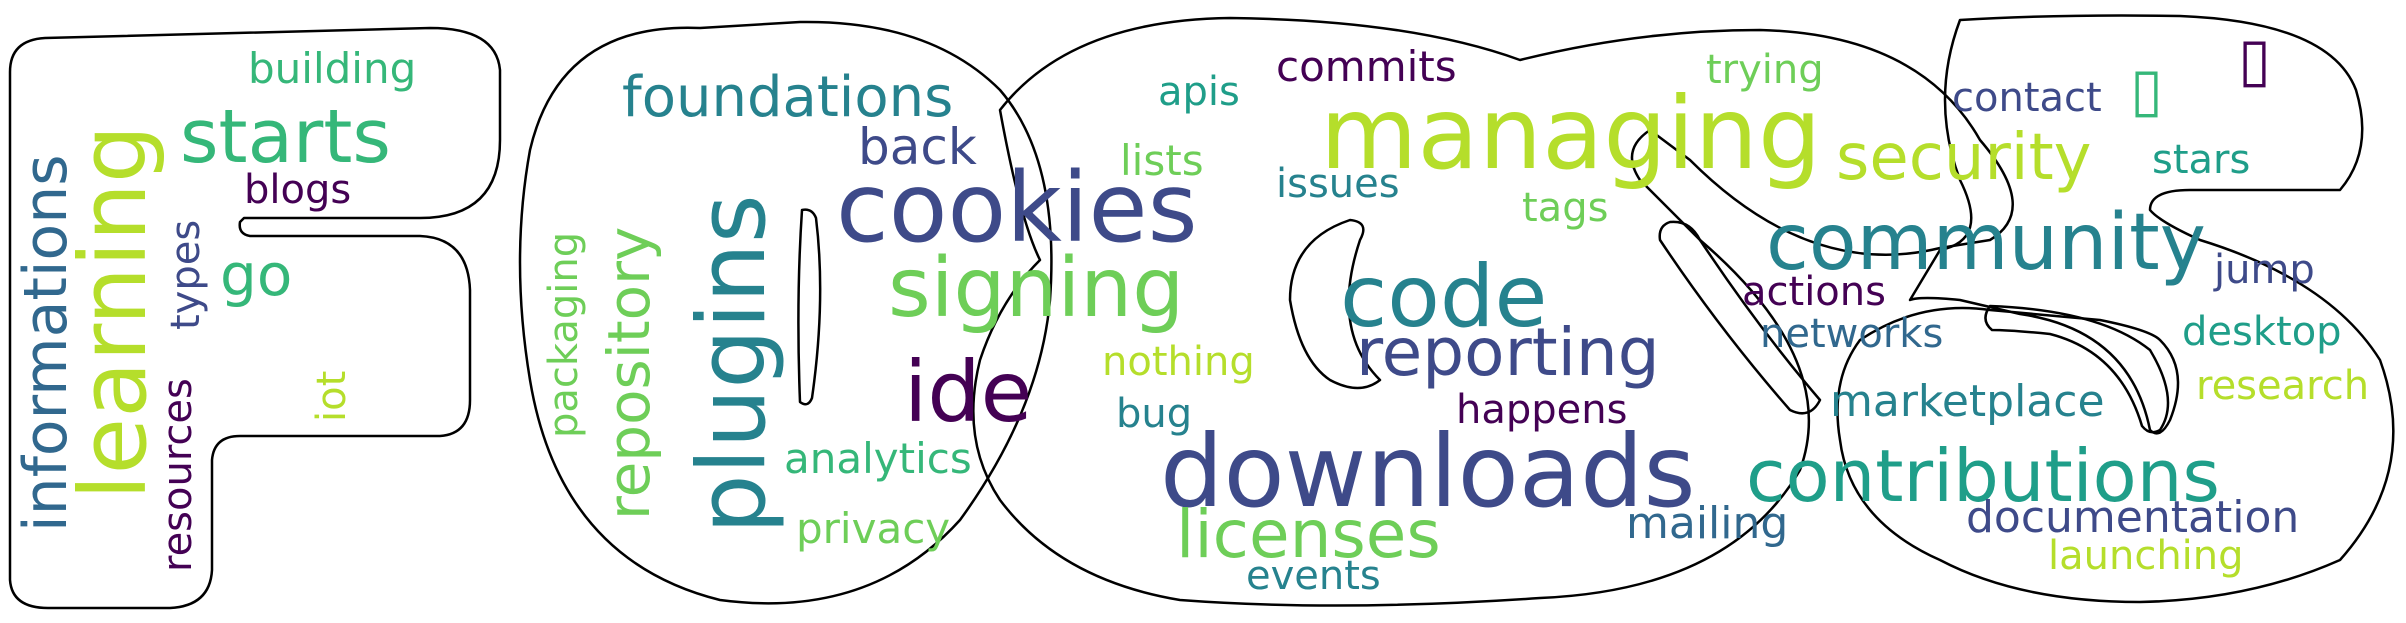  What do you see at coordinates (1542, 410) in the screenshot?
I see `word-happens: happens` at bounding box center [1542, 410].